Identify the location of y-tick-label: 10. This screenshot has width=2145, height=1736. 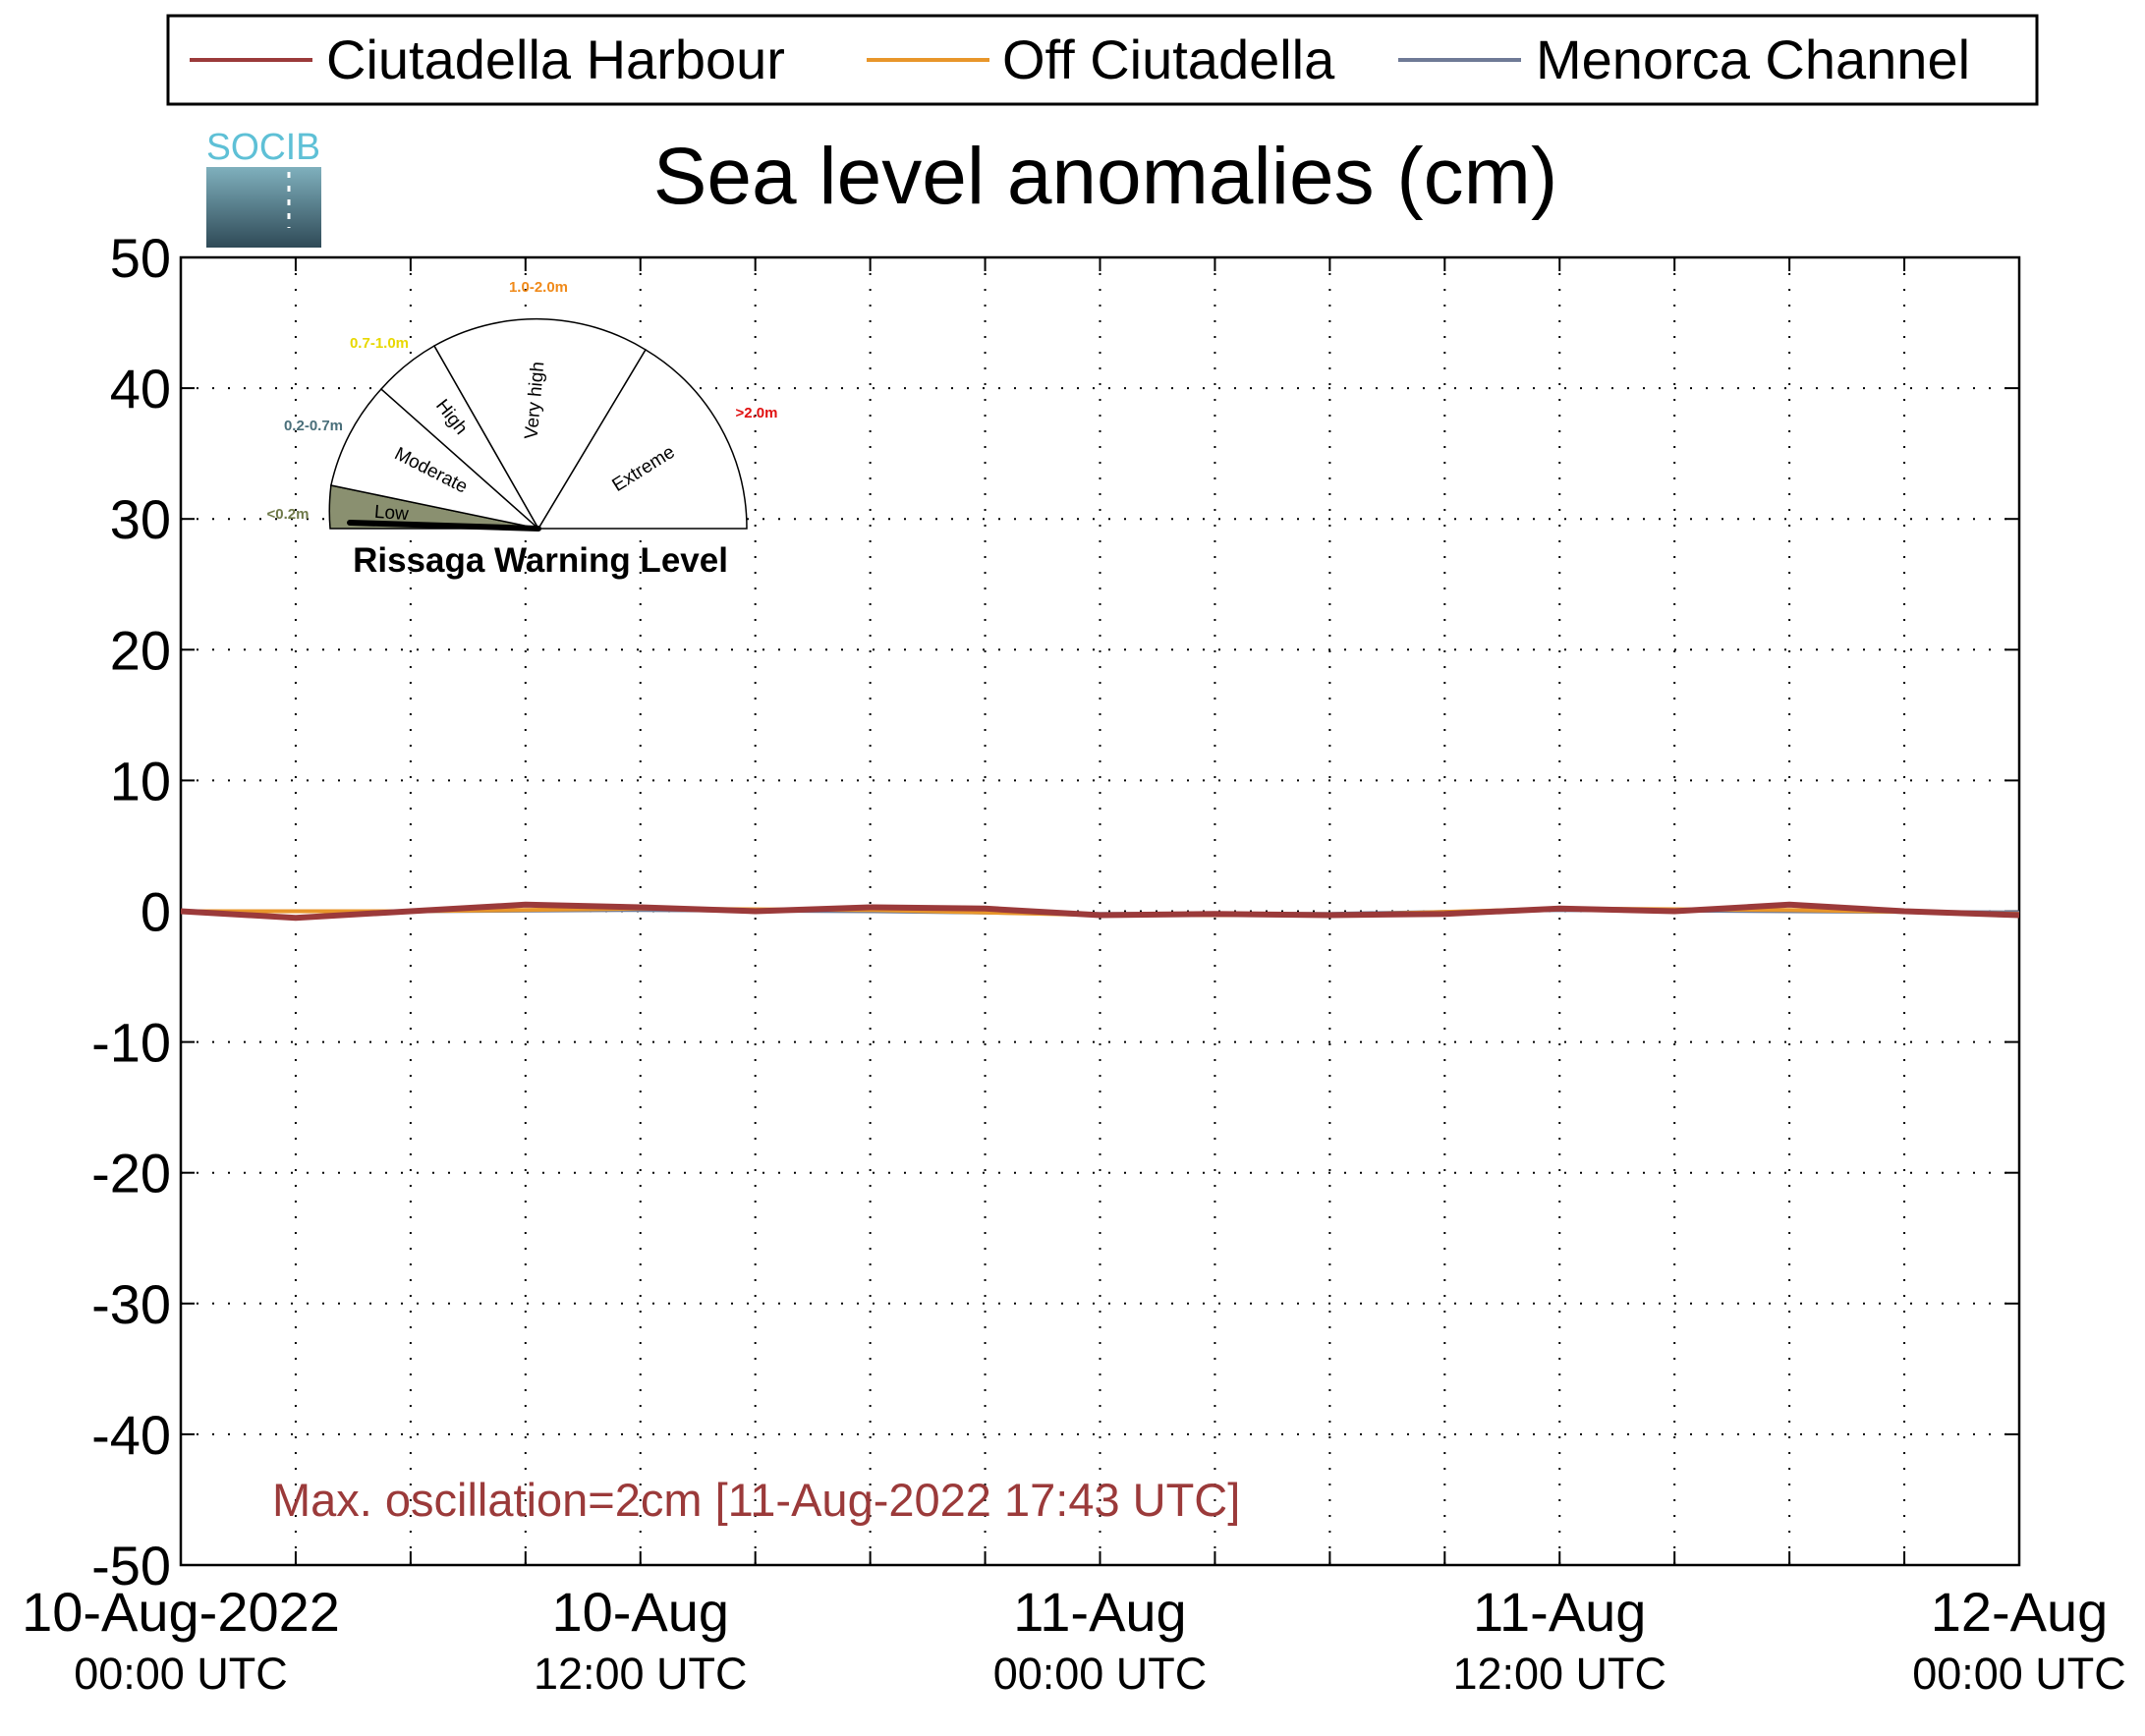
(140, 781).